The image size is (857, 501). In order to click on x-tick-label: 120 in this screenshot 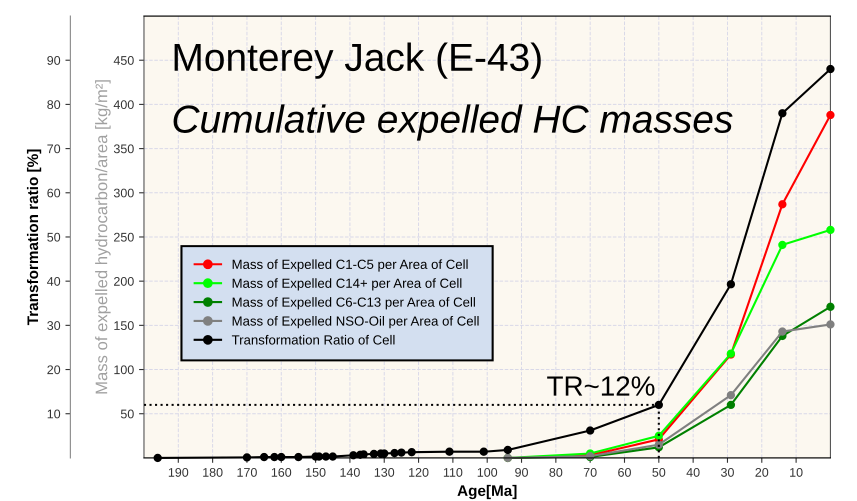, I will do `click(418, 472)`.